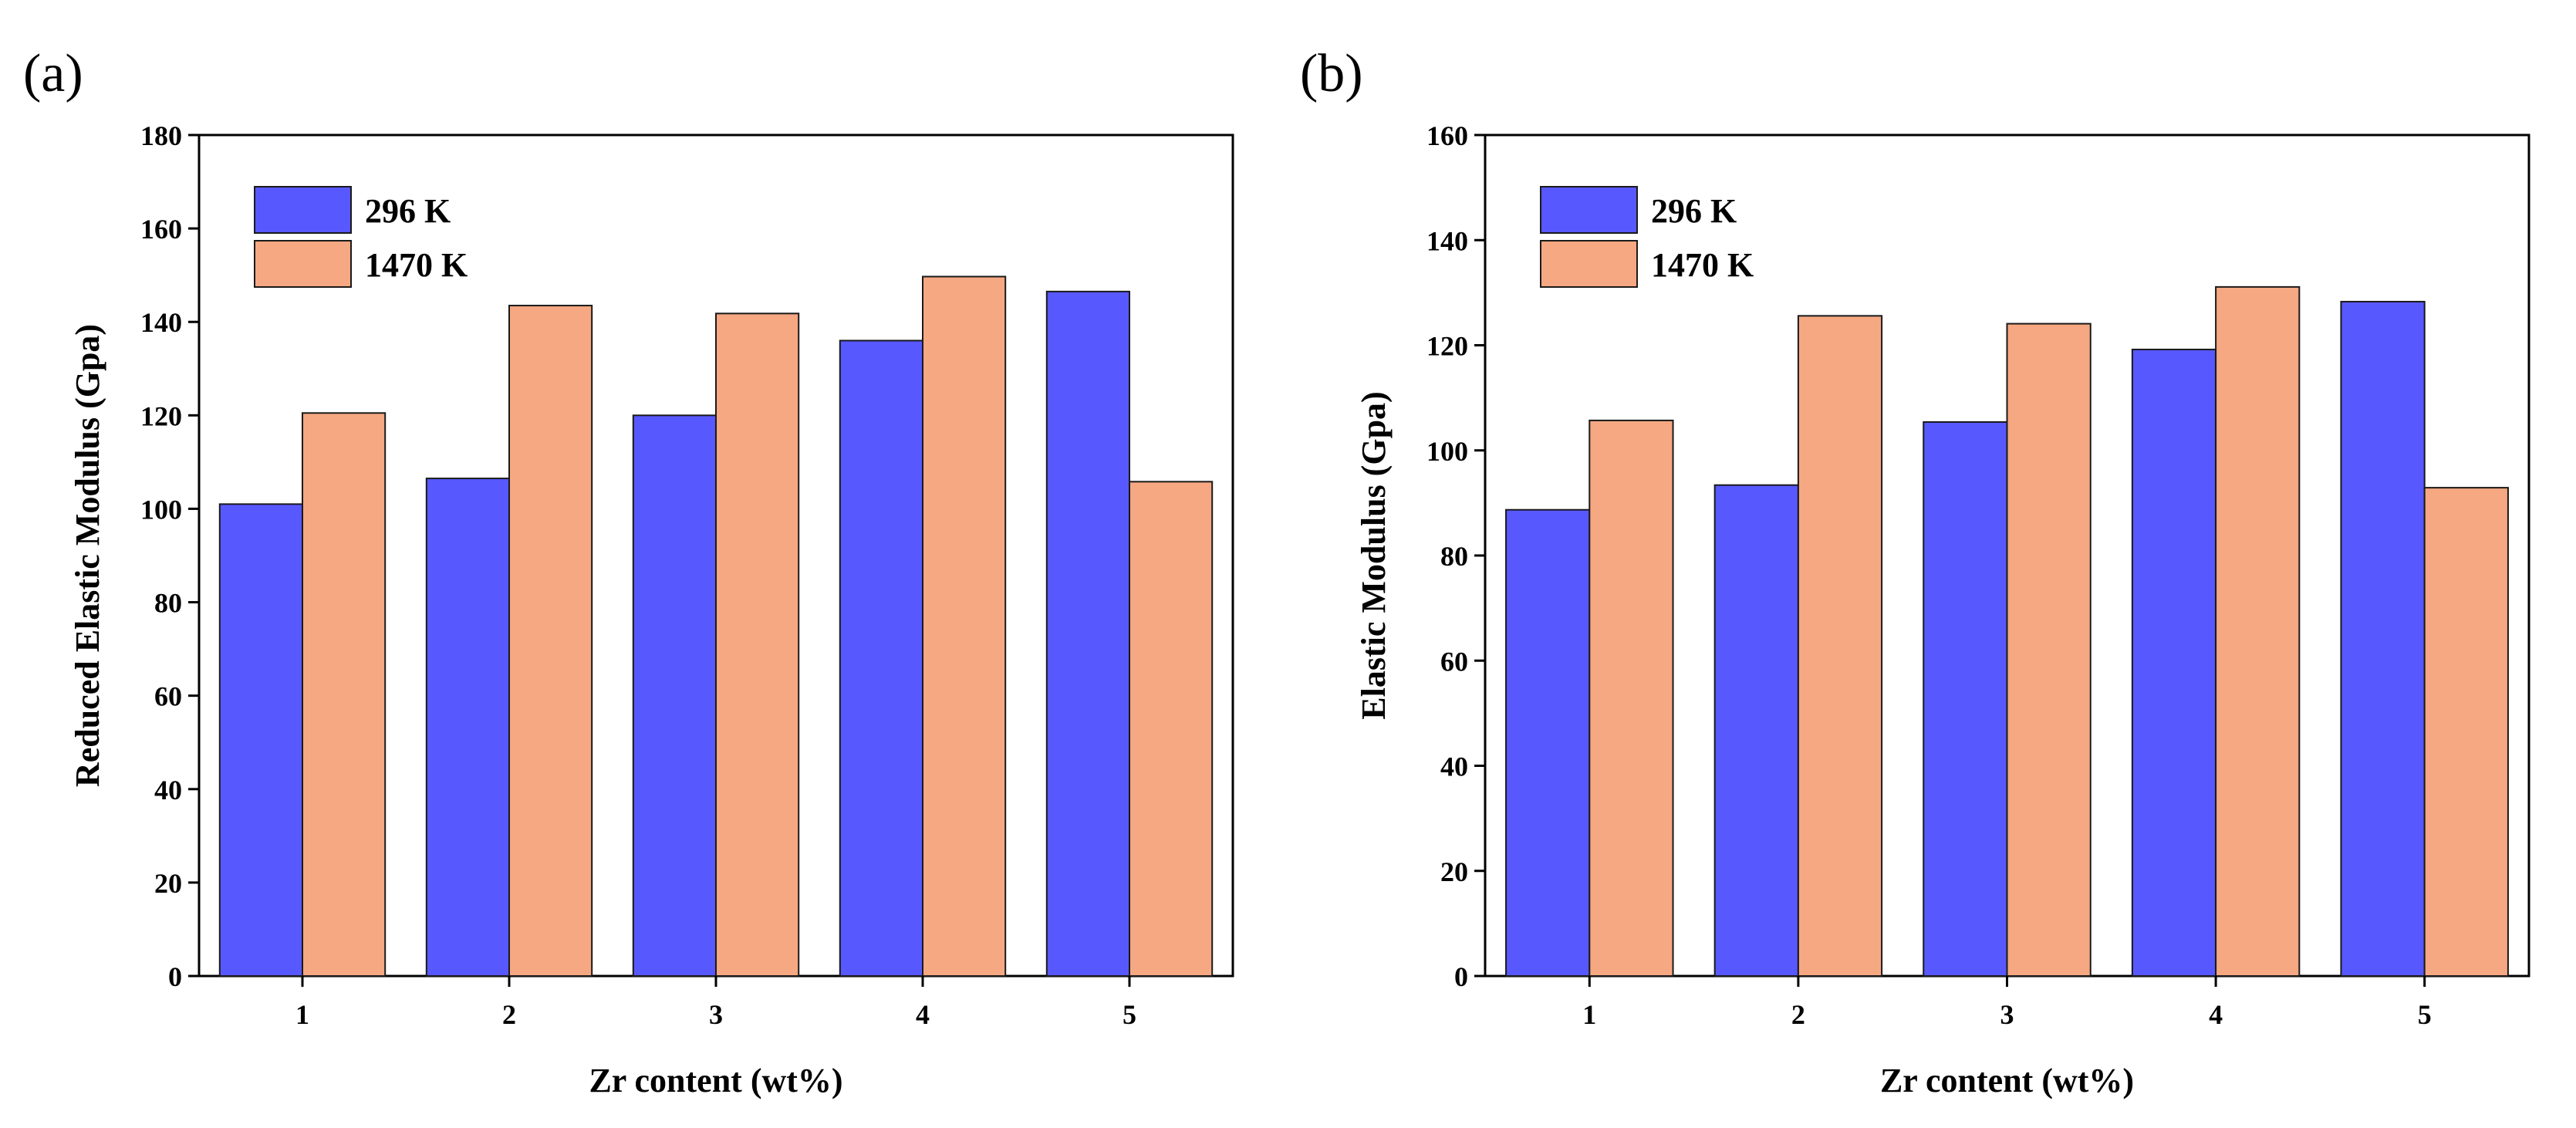 The width and height of the screenshot is (2576, 1128). What do you see at coordinates (716, 1080) in the screenshot?
I see `x-axis-title-a: Zr content (wt%)` at bounding box center [716, 1080].